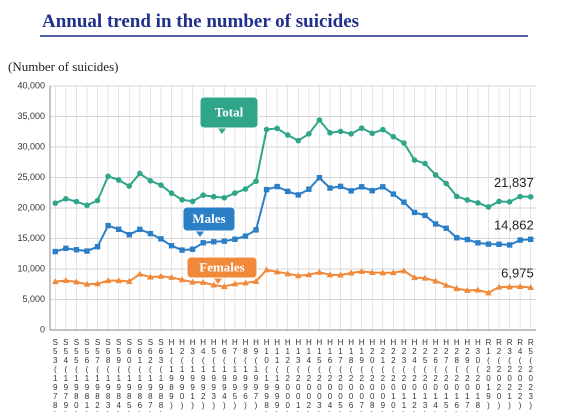  I want to click on y-tick-label: 35,000, so click(31, 116).